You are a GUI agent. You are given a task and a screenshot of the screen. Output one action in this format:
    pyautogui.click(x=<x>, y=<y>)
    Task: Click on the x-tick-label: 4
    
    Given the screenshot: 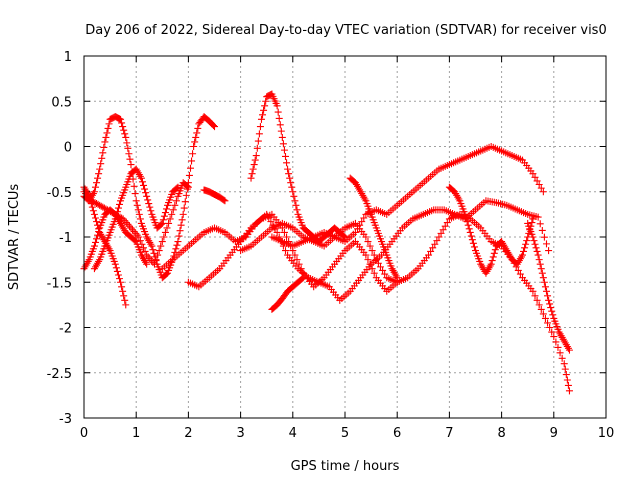 What is the action you would take?
    pyautogui.click(x=293, y=433)
    